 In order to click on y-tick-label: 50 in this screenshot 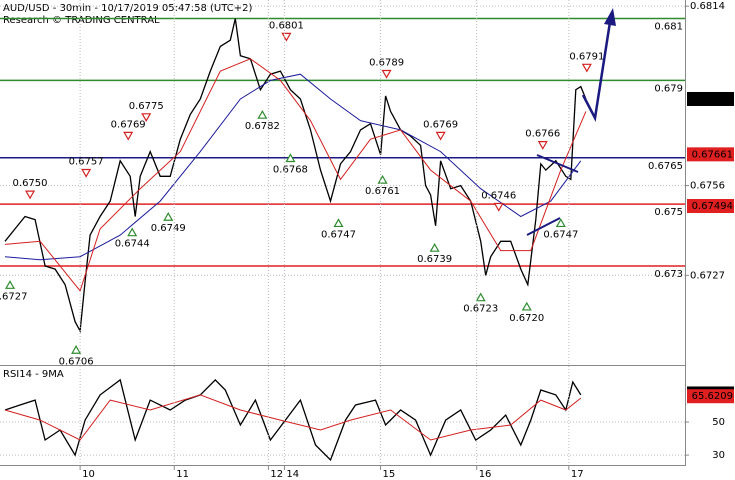, I will do `click(718, 422)`.